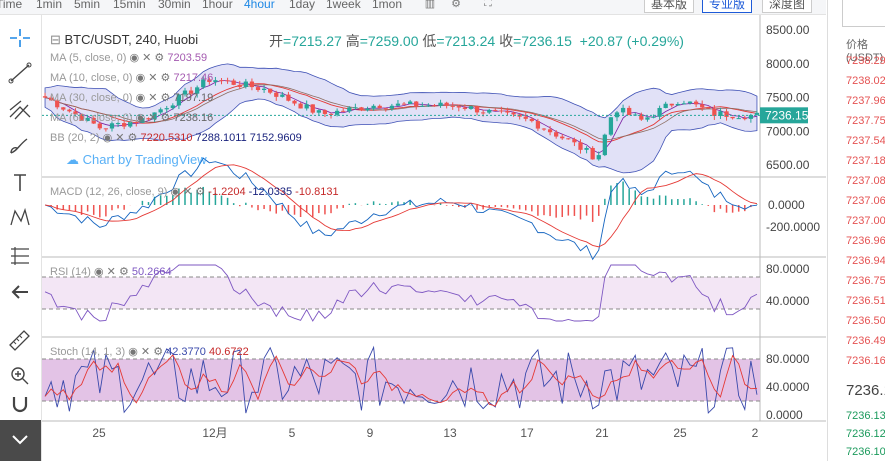 This screenshot has width=885, height=466. Describe the element at coordinates (865, 241) in the screenshot. I see `ask-price: 7236.96` at that location.